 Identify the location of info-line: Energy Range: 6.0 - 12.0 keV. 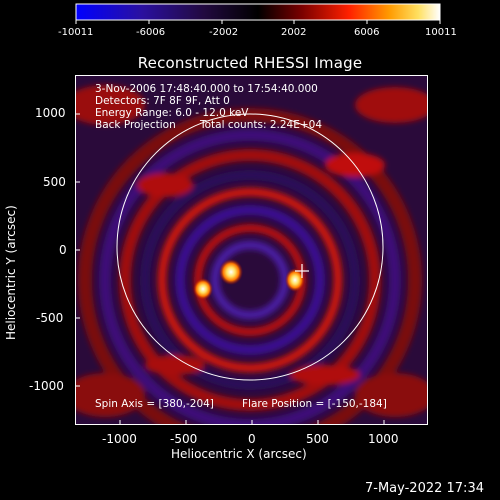
(172, 113).